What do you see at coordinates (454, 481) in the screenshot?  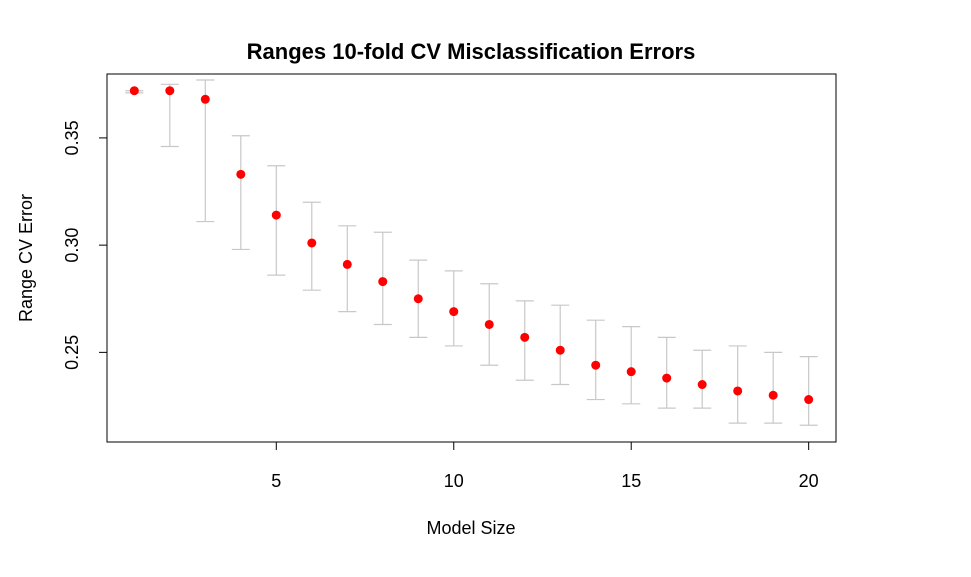 I see `x-tick-label: 10` at bounding box center [454, 481].